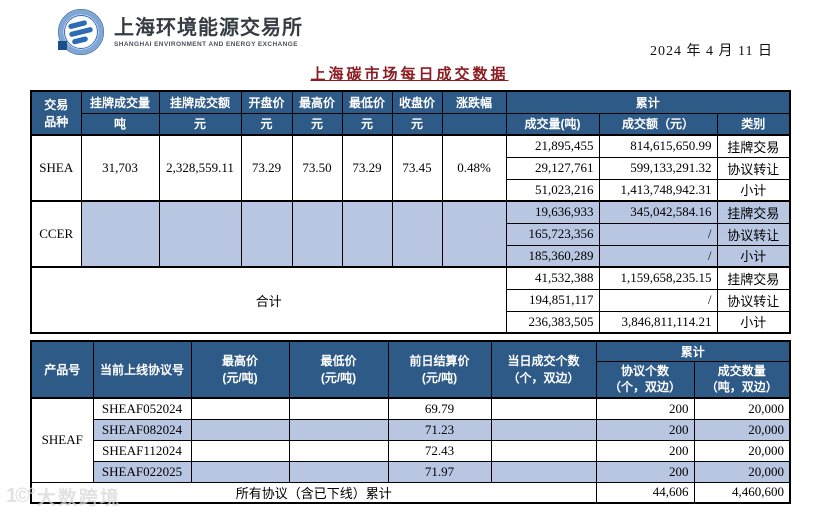  What do you see at coordinates (658, 168) in the screenshot?
I see `shea-cum-amount-negotiated: 599,133,291.32` at bounding box center [658, 168].